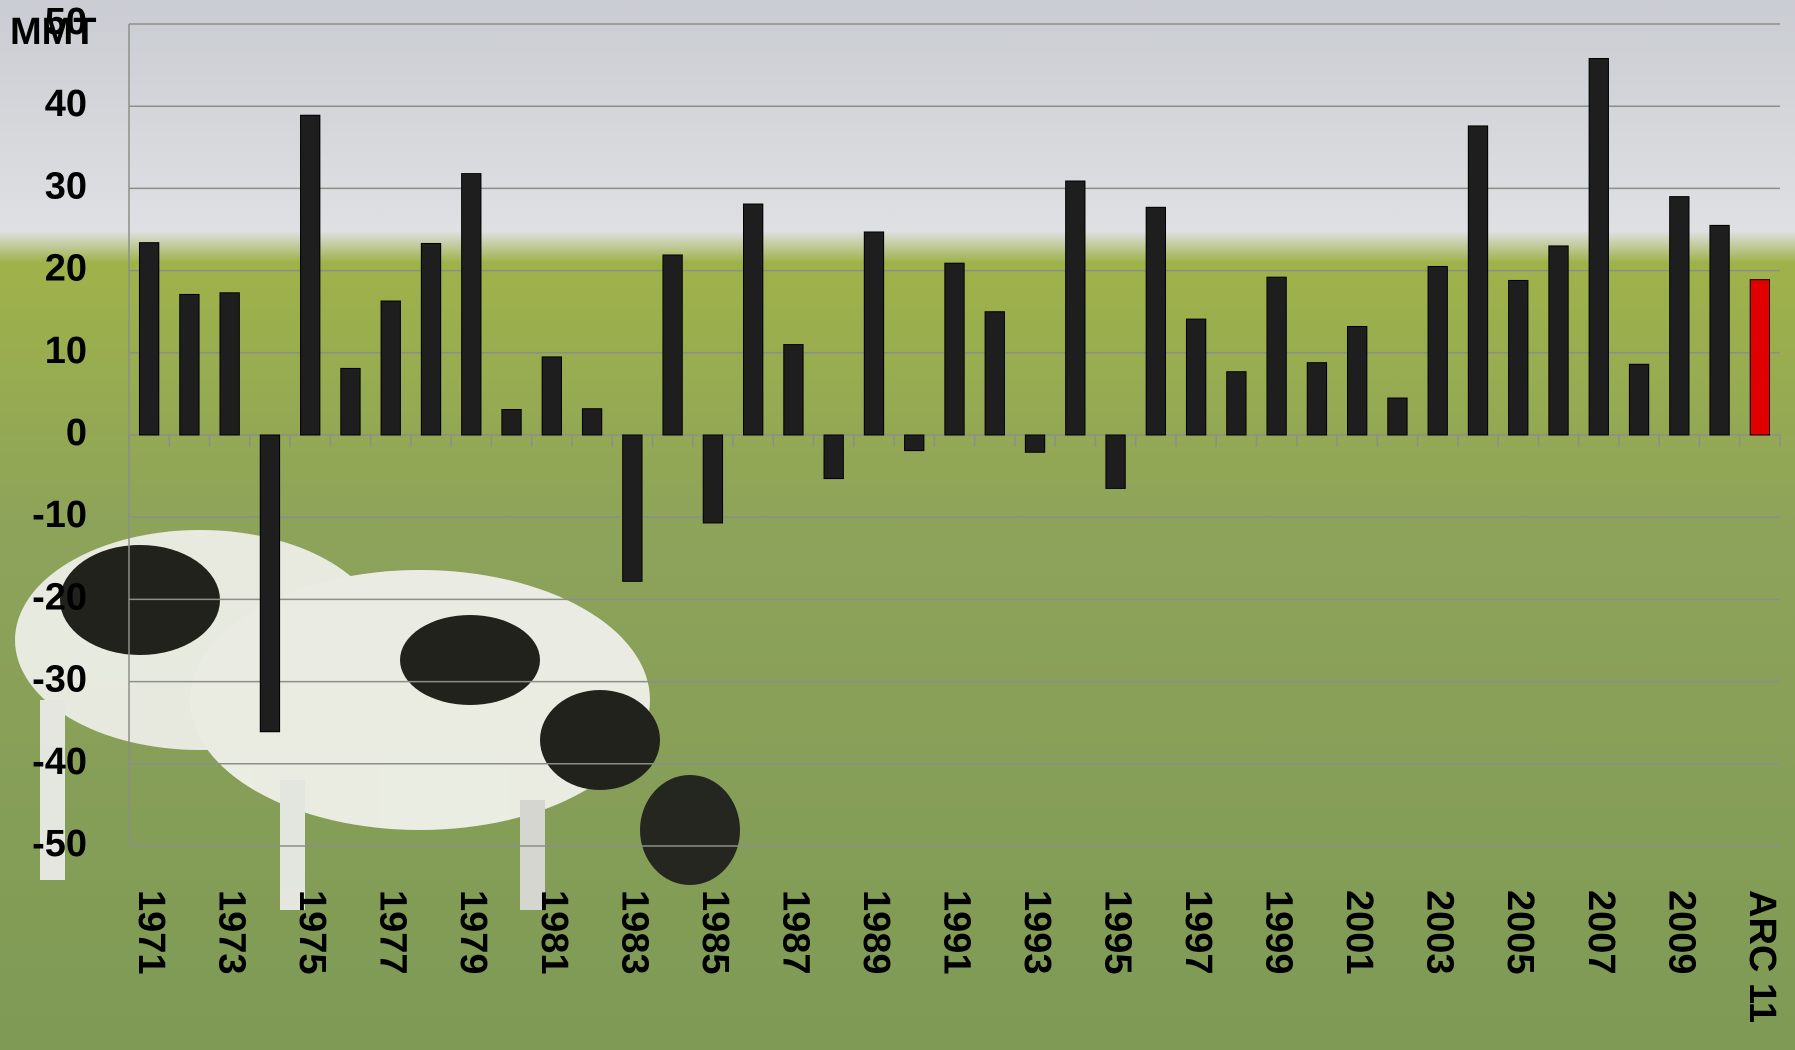 This screenshot has width=1795, height=1050. What do you see at coordinates (795, 932) in the screenshot?
I see `x-tick-label: 1987` at bounding box center [795, 932].